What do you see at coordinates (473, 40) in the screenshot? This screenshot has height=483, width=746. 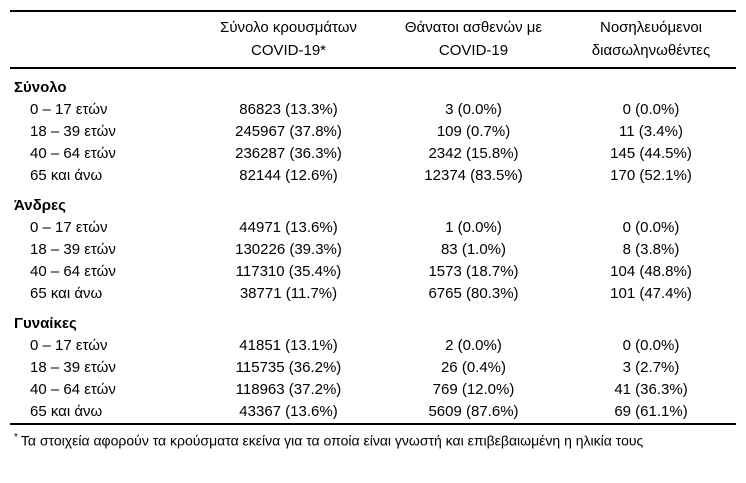 I see `deaths-column-header: Θάνατοι ασθενών με COVID-19` at bounding box center [473, 40].